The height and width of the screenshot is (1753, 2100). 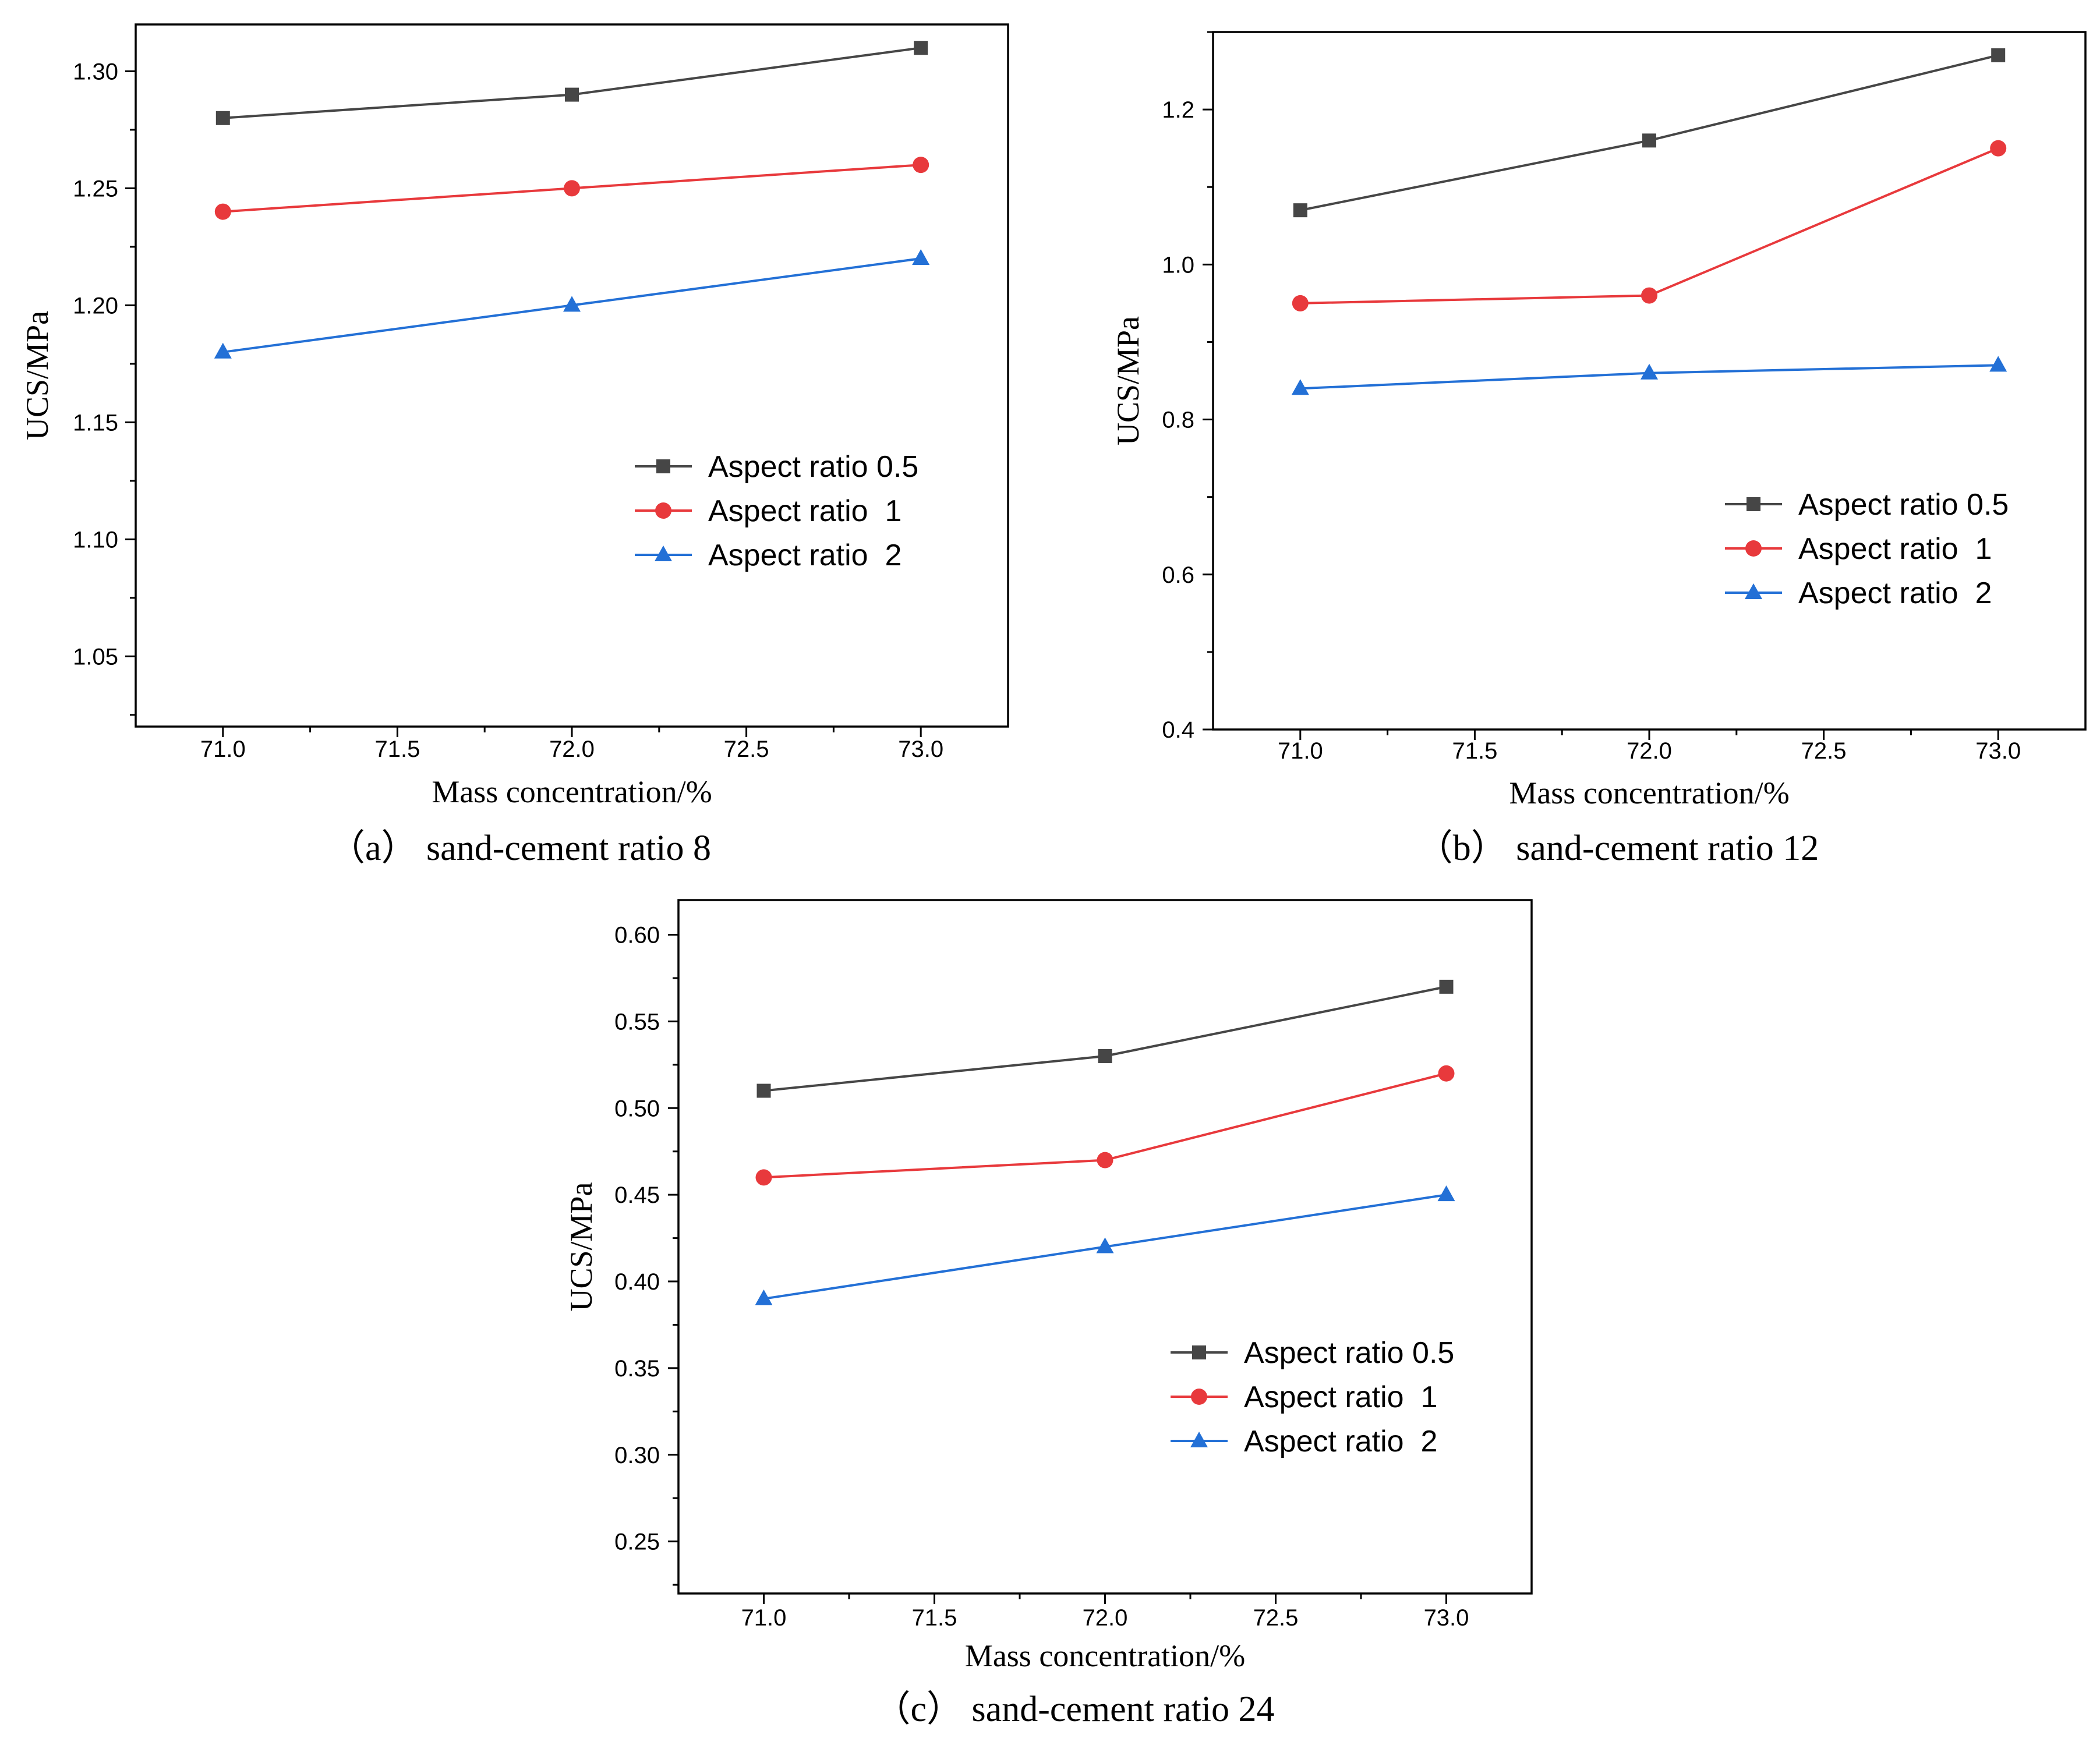 What do you see at coordinates (1178, 420) in the screenshot?
I see `y-tick-label: 0.8` at bounding box center [1178, 420].